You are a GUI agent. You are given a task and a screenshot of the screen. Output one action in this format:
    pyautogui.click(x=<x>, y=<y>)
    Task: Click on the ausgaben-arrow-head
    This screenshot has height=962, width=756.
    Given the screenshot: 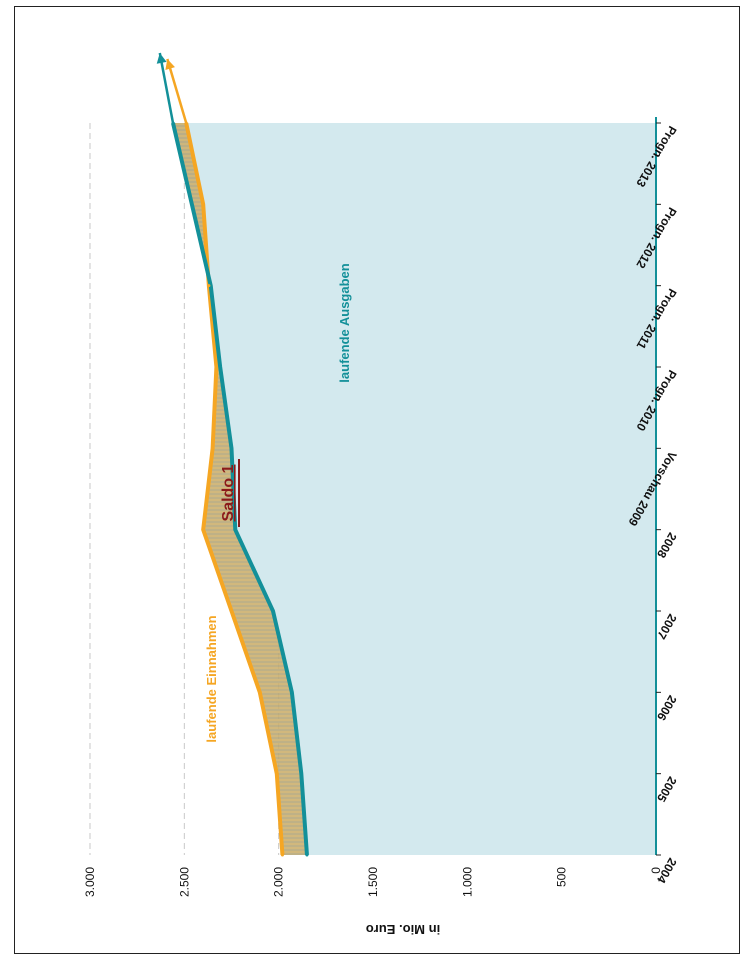 What is the action you would take?
    pyautogui.click(x=161, y=58)
    